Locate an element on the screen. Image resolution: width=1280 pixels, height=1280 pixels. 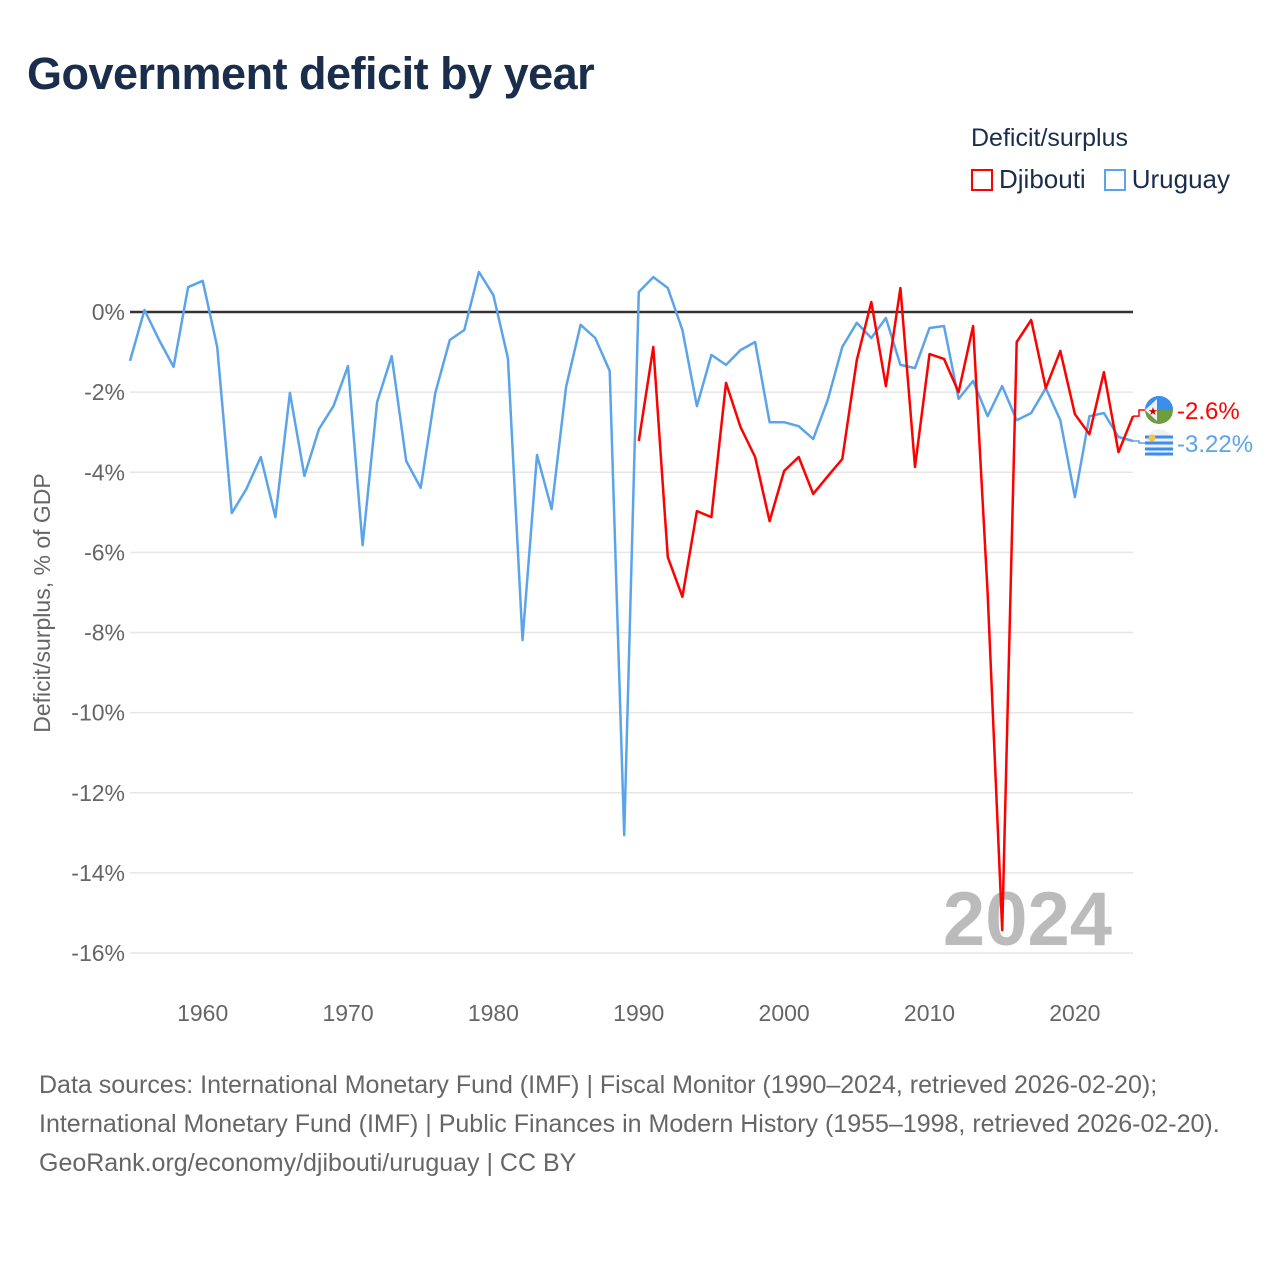
end-label-uruguay: -3.22% is located at coordinates (1215, 444).